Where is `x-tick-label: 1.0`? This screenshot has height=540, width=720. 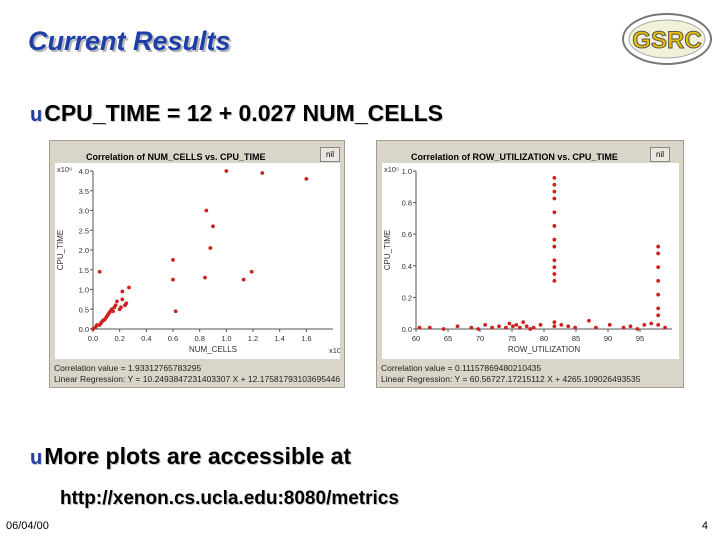
x-tick-label: 1.0 is located at coordinates (226, 338).